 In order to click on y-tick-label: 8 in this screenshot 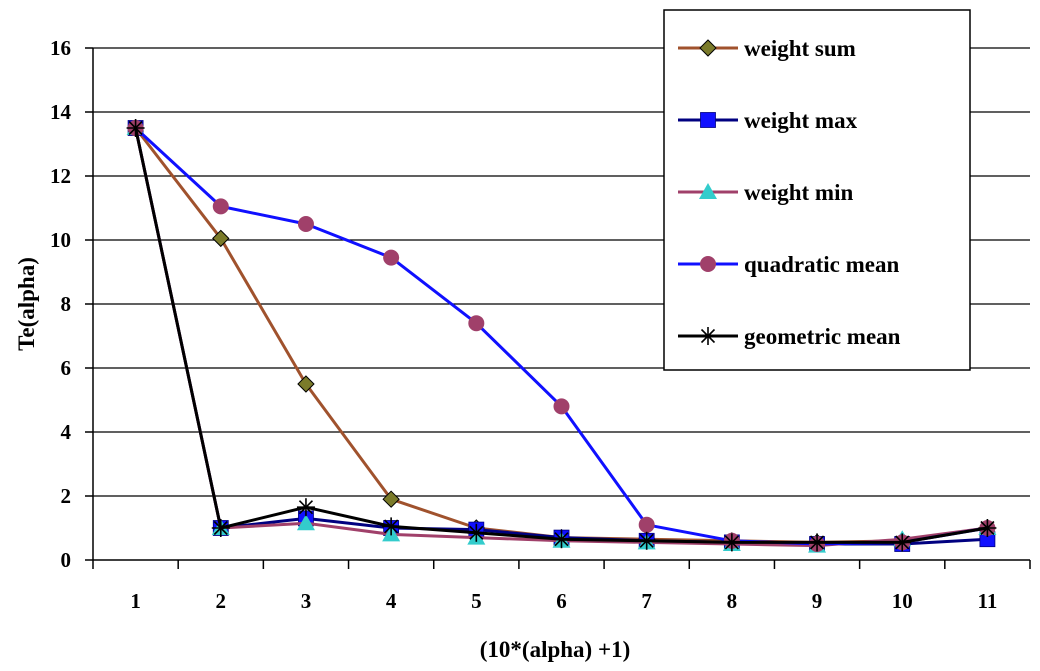, I will do `click(66, 304)`.